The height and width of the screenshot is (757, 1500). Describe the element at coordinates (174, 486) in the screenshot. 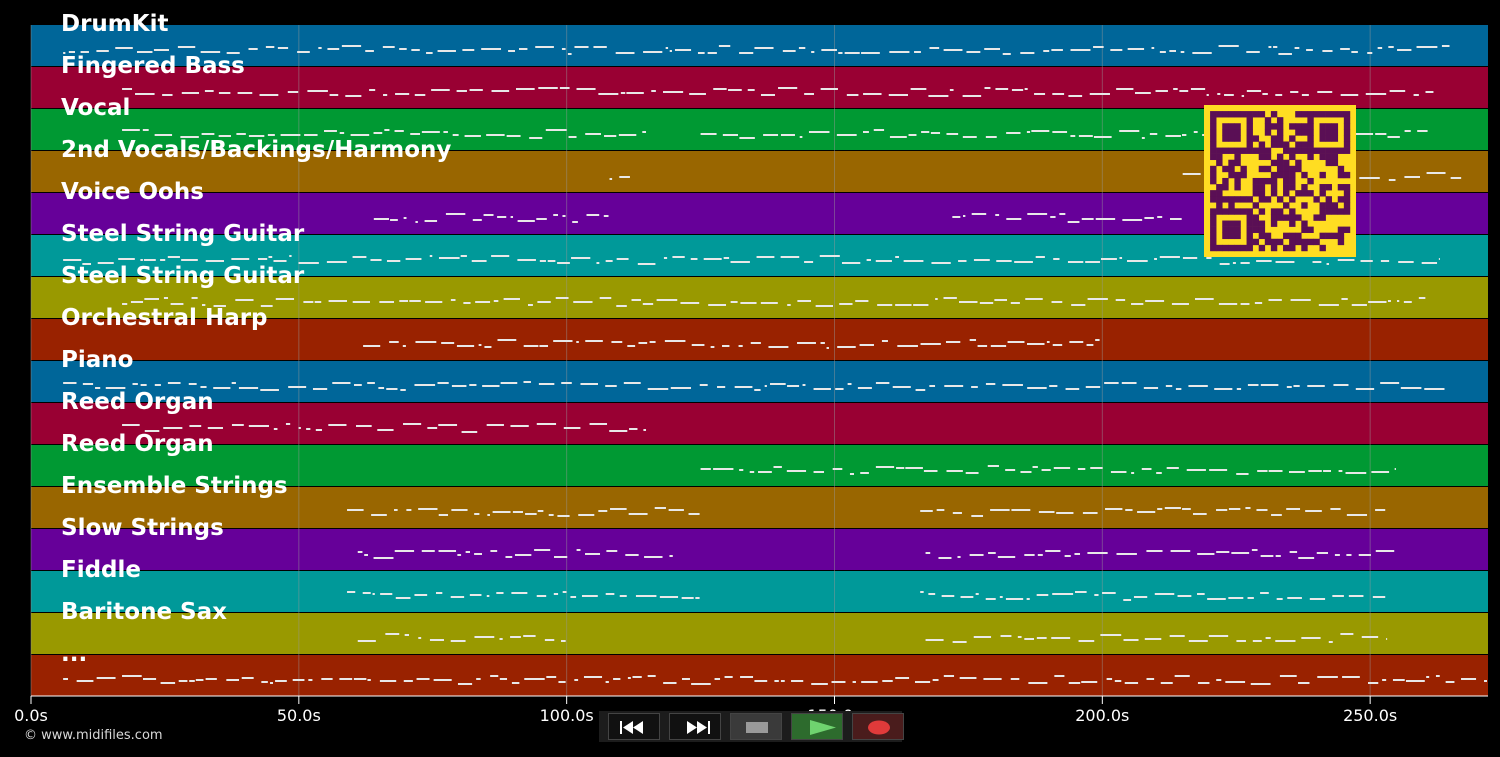

I see `track-label: Ensemble Strings` at that location.